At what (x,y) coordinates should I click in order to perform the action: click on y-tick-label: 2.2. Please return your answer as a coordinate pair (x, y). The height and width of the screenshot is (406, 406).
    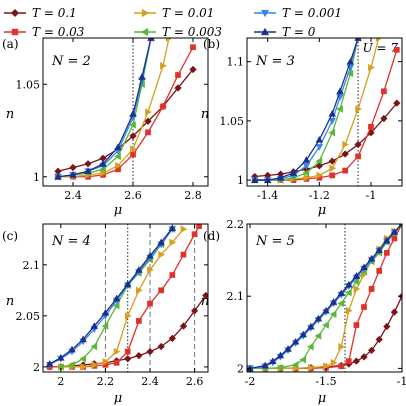
    Looking at the image, I should click on (236, 224).